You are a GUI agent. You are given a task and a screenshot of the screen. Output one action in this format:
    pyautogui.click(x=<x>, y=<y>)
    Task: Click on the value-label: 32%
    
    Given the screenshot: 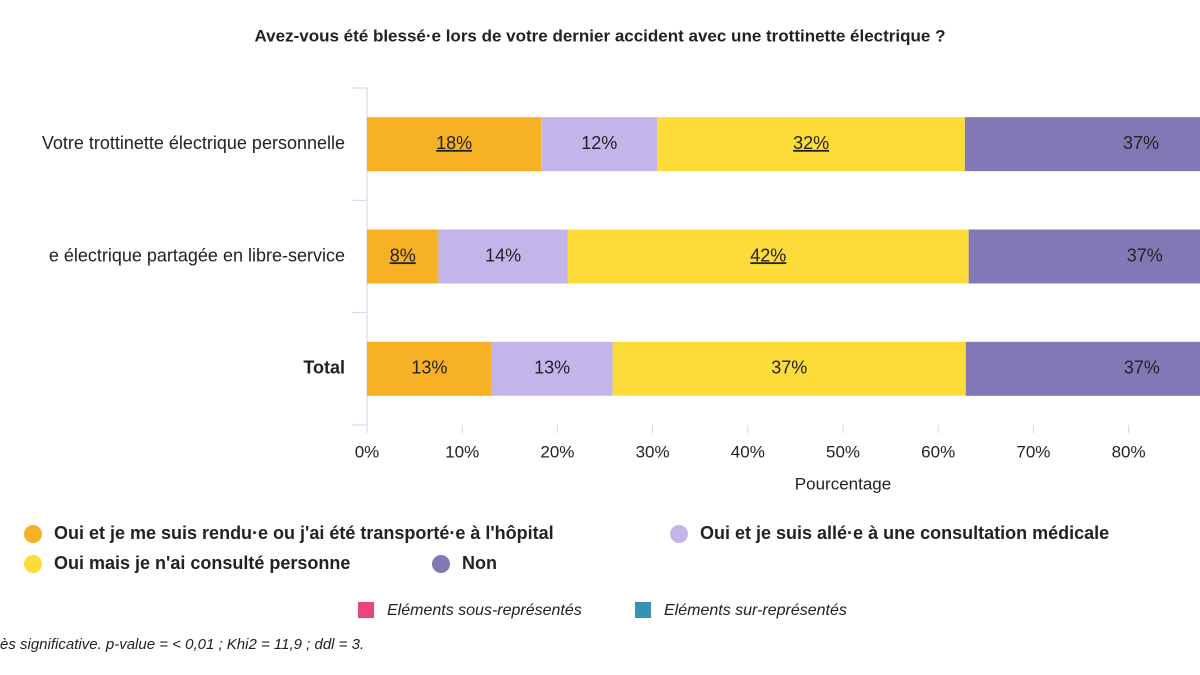 What is the action you would take?
    pyautogui.click(x=811, y=143)
    